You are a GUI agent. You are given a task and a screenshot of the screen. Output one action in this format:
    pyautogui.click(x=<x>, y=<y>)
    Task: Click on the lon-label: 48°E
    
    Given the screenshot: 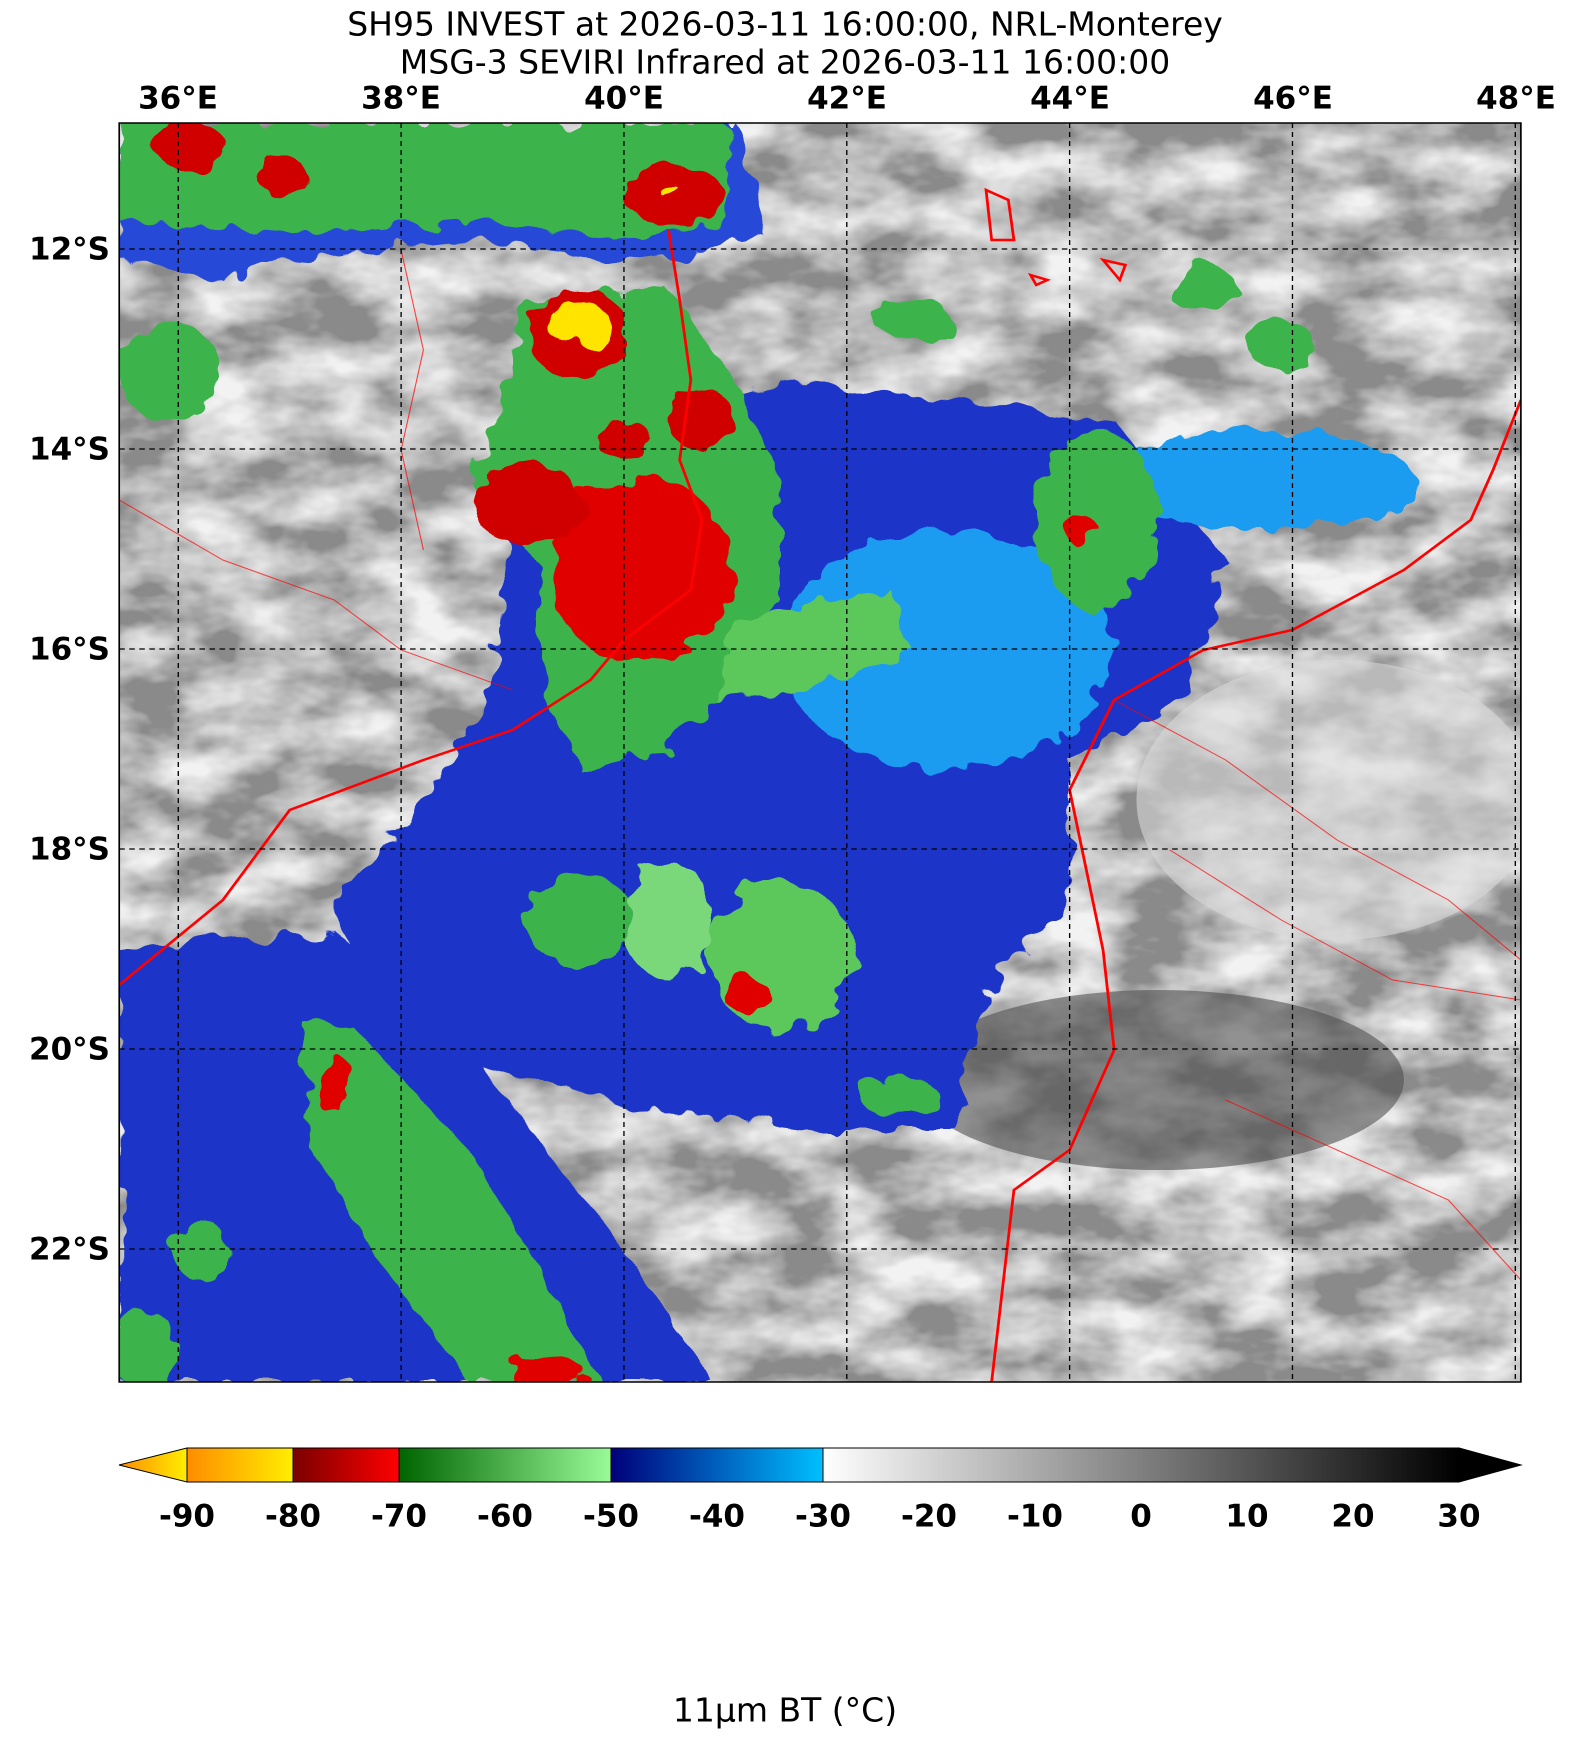 What is the action you would take?
    pyautogui.click(x=1516, y=99)
    